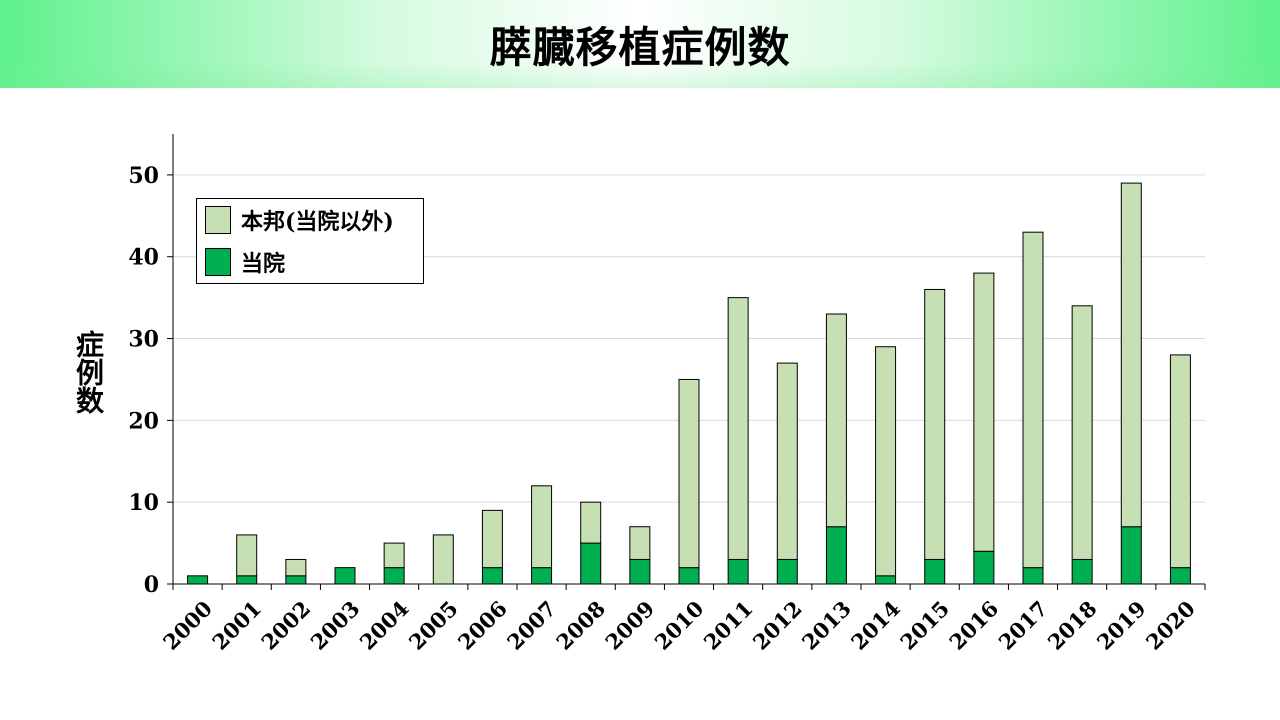  Describe the element at coordinates (310, 241) in the screenshot. I see `legend: 本邦(当院以外) 当院` at that location.